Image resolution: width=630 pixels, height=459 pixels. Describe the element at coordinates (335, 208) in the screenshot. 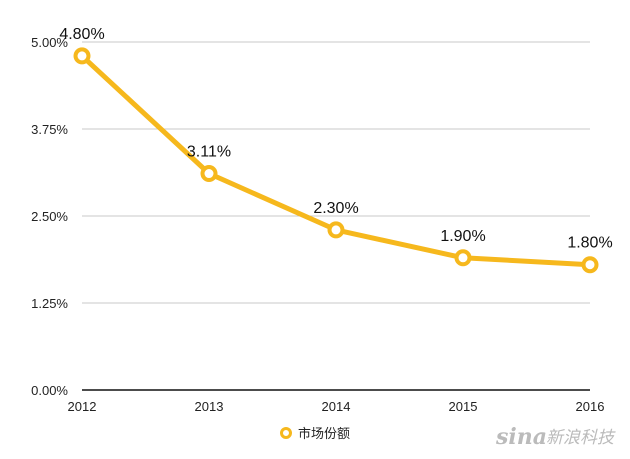

I see `data-label: 2.30%` at that location.